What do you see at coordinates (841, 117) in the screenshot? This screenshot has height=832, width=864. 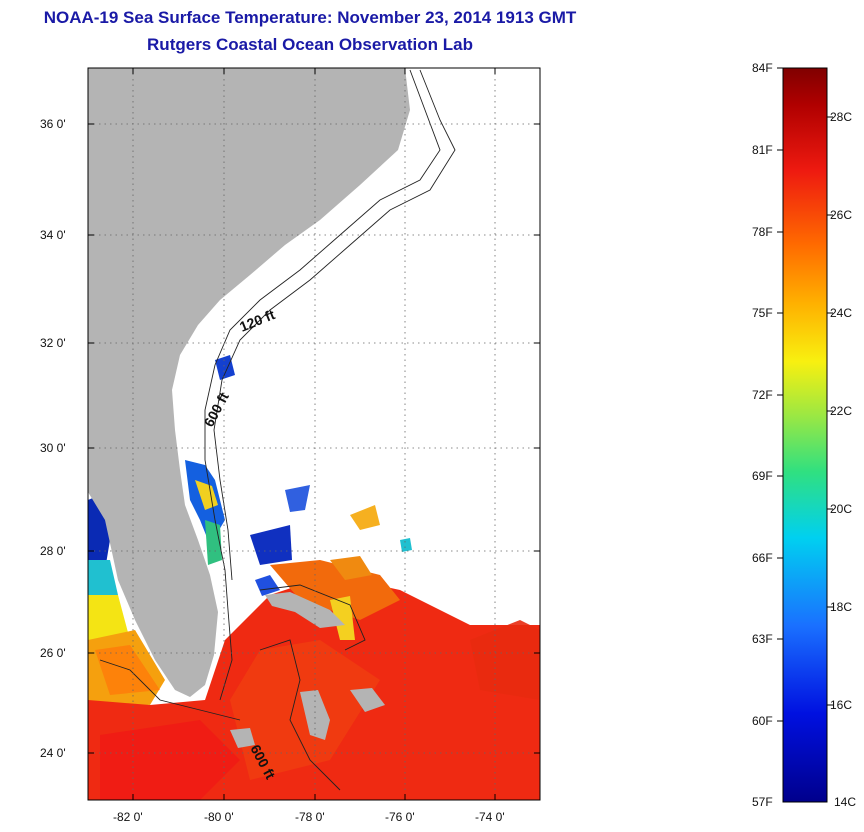 I see `colorbar-c-label: 28C` at bounding box center [841, 117].